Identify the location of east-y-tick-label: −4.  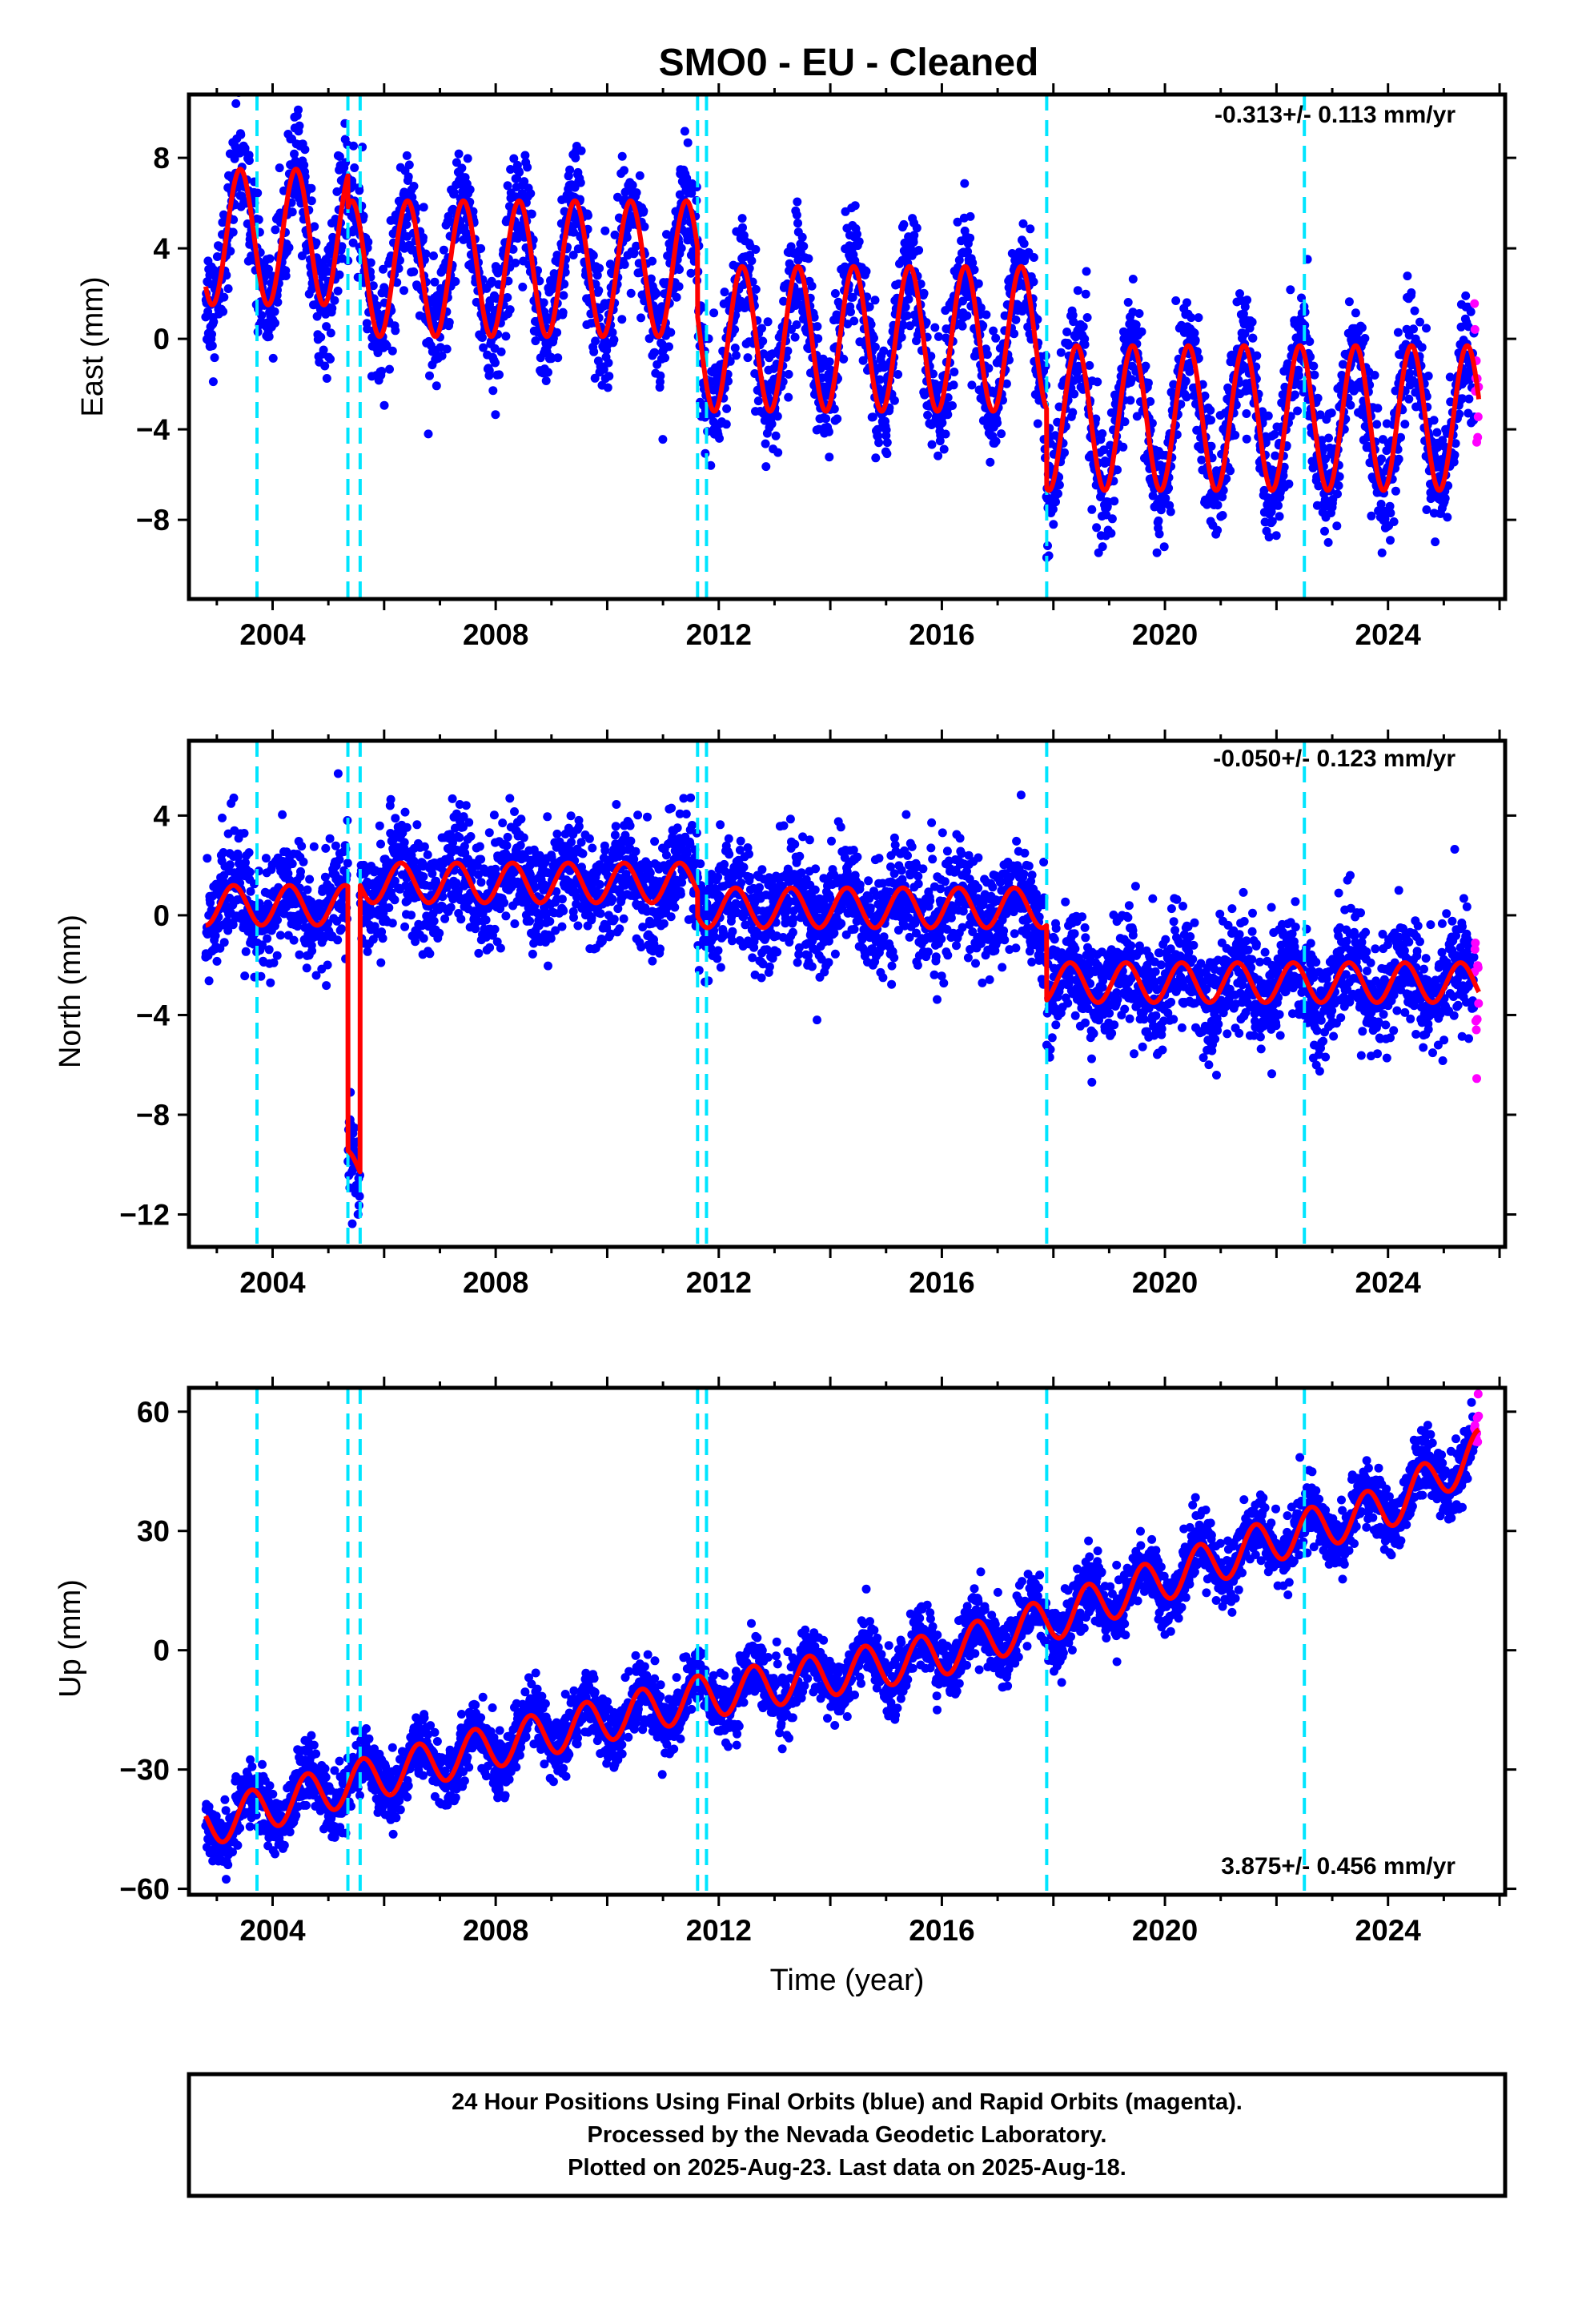
(154, 430).